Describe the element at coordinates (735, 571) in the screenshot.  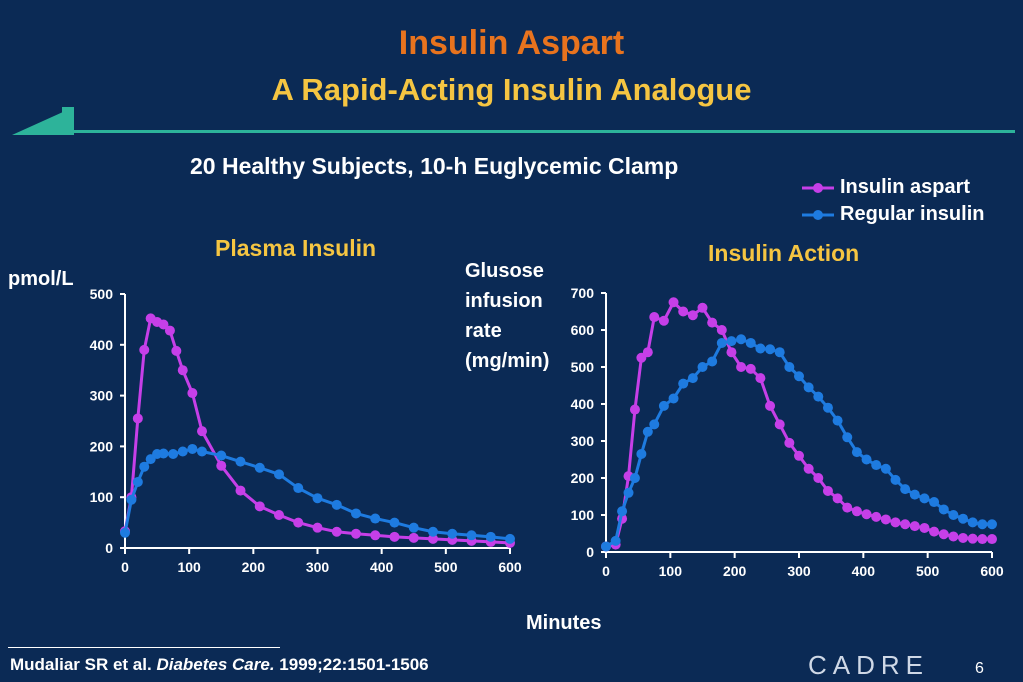
I see `x-tick-label: 200` at that location.